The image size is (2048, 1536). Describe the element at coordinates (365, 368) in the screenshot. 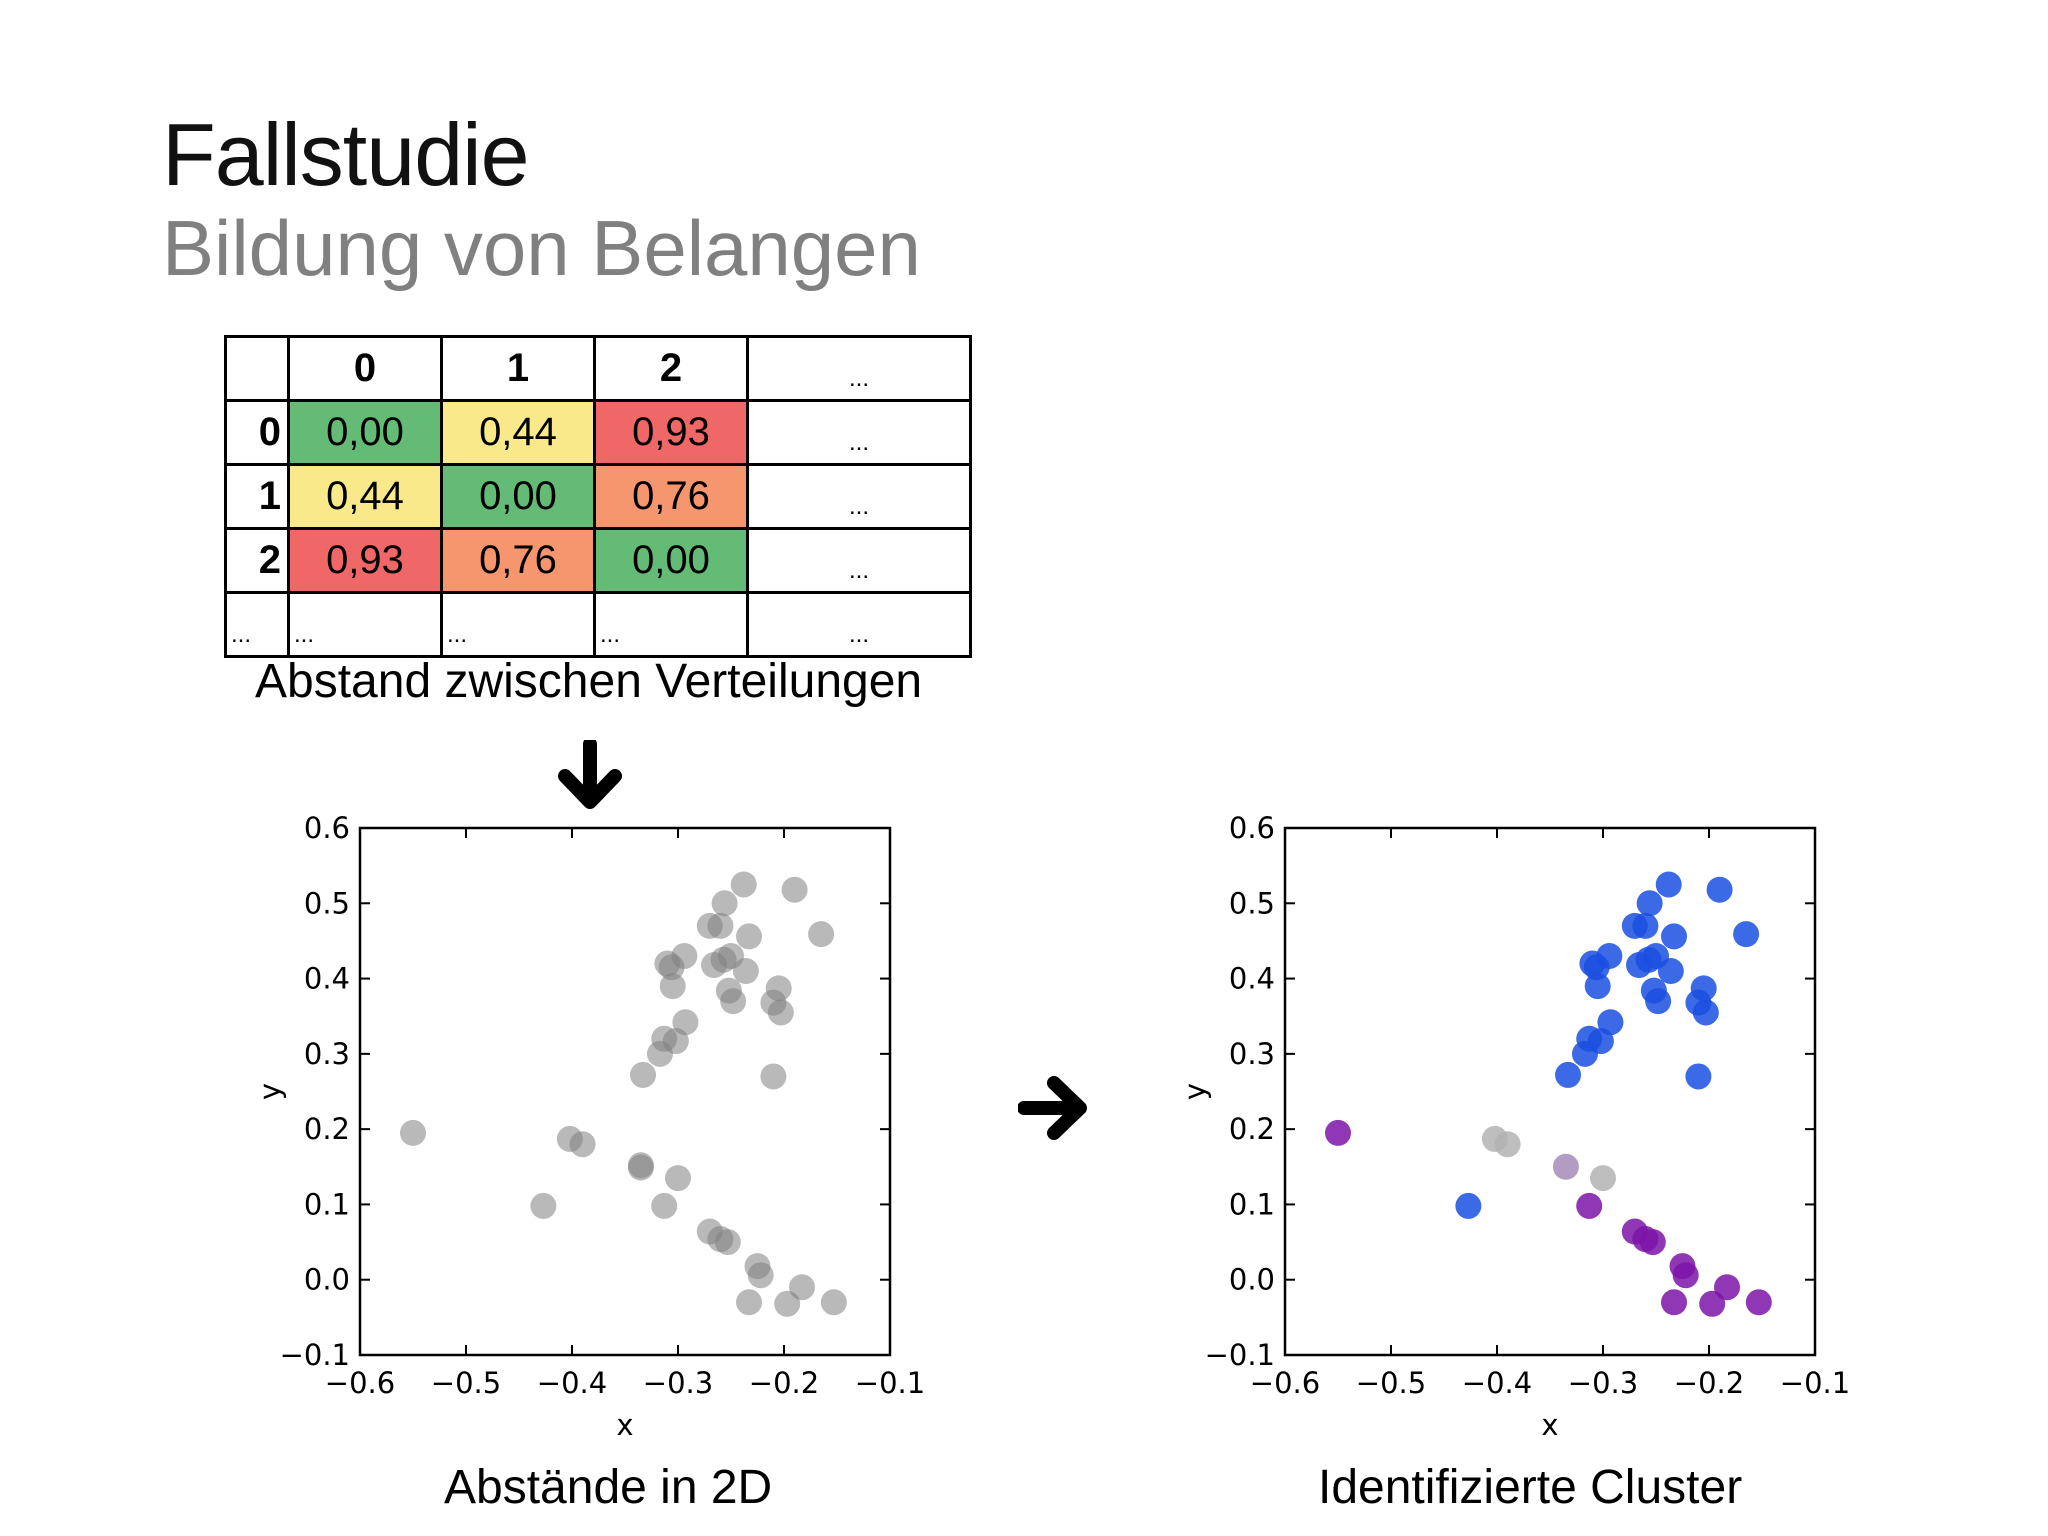

I see `matrix-col-header: 0` at that location.